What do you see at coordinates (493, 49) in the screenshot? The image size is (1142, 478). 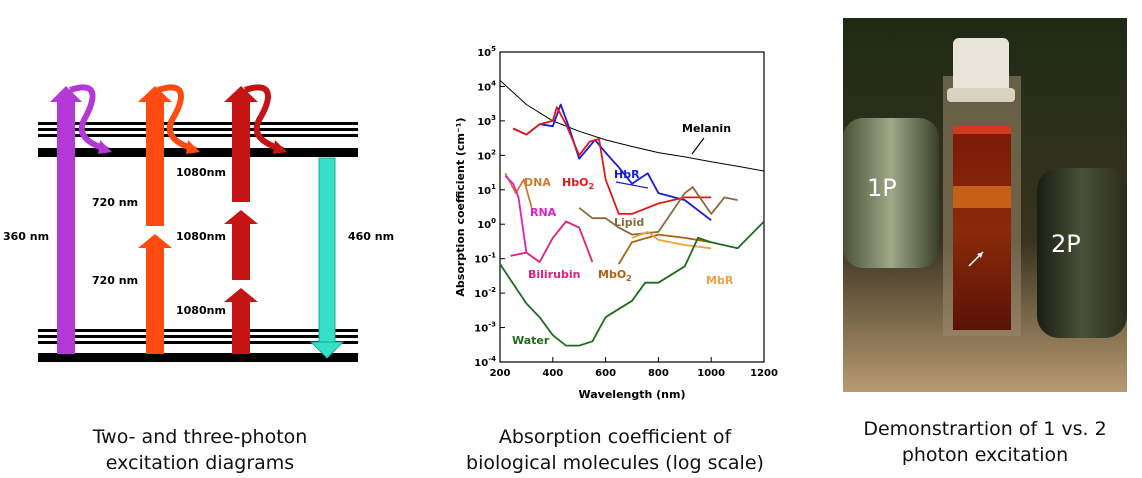 I see `y-tick-exponent: 5` at bounding box center [493, 49].